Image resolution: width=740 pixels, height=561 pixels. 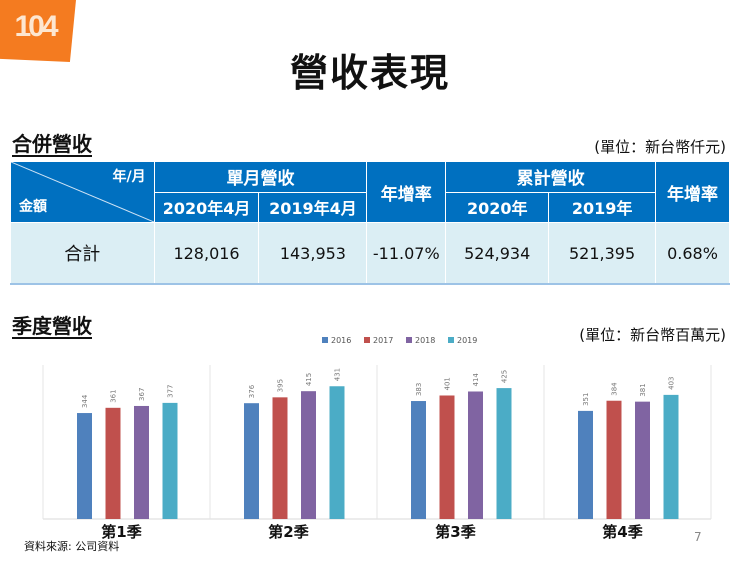 What do you see at coordinates (419, 389) in the screenshot?
I see `data-label: 383` at bounding box center [419, 389].